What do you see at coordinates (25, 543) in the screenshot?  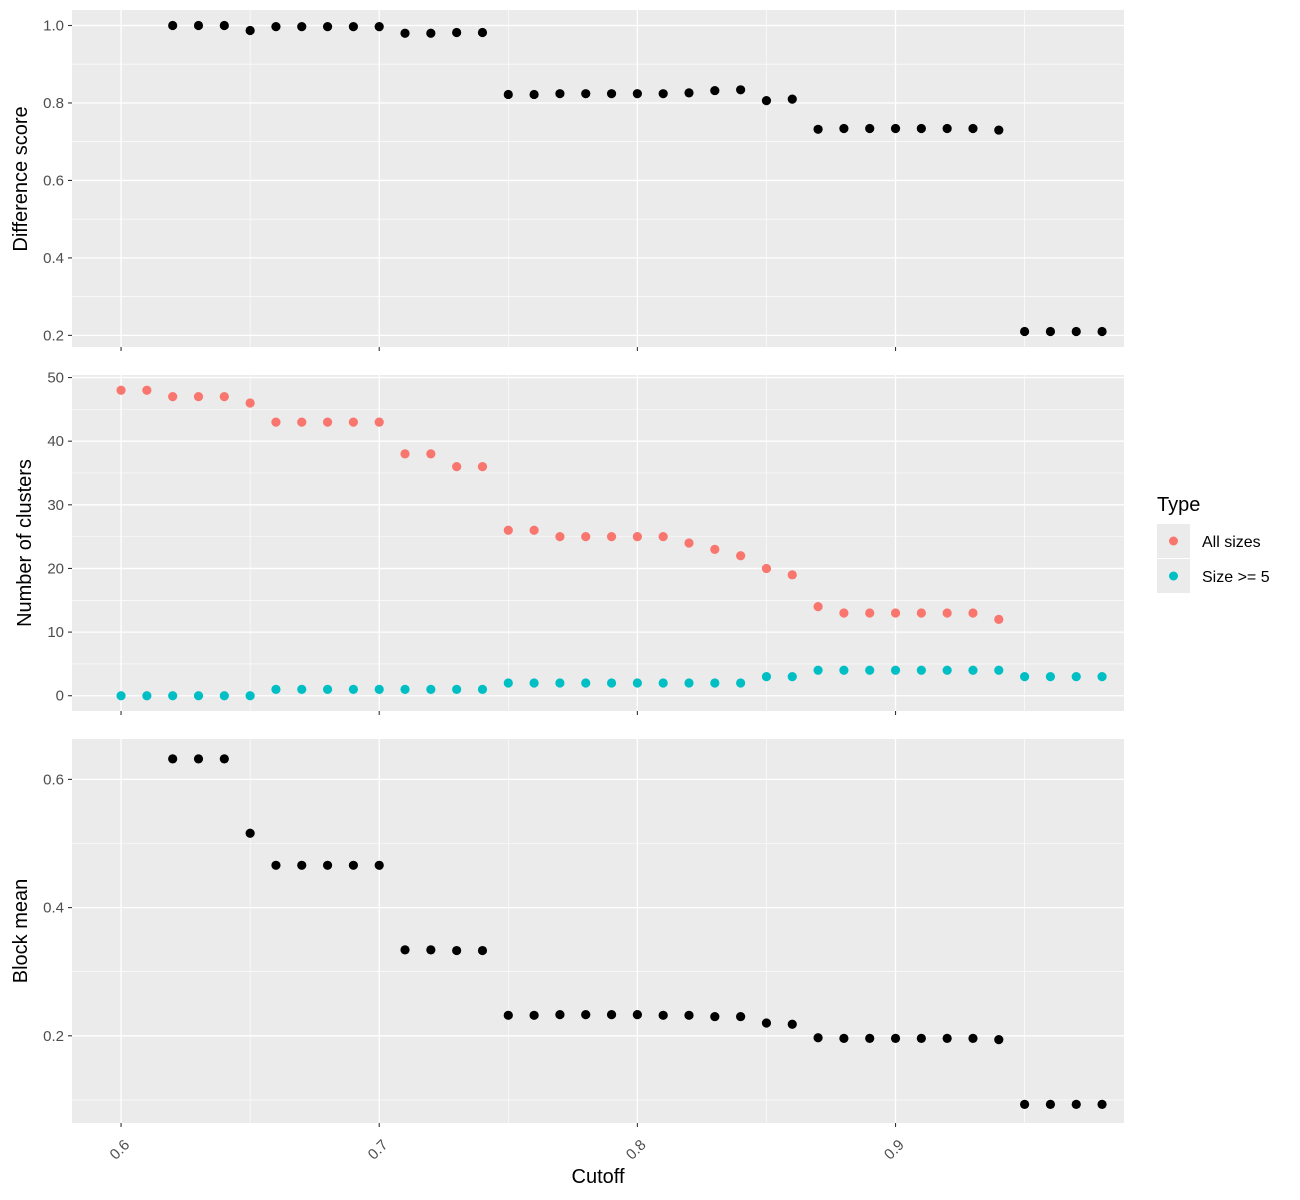 I see `y-axis-title-number-of-clusters: Number of clusters` at bounding box center [25, 543].